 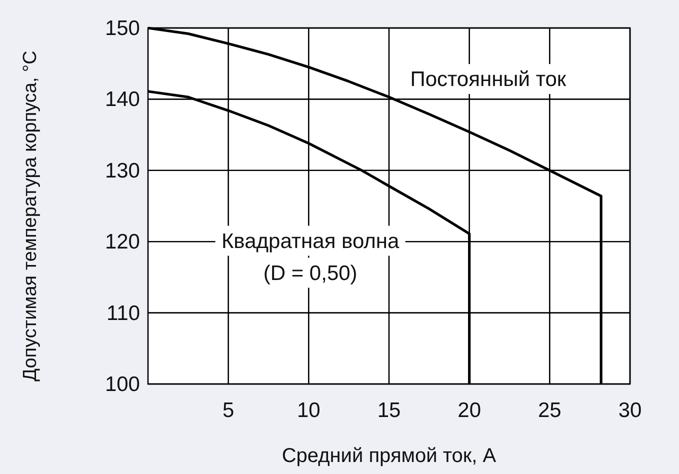 I want to click on x-tick-label: 20, so click(x=470, y=410).